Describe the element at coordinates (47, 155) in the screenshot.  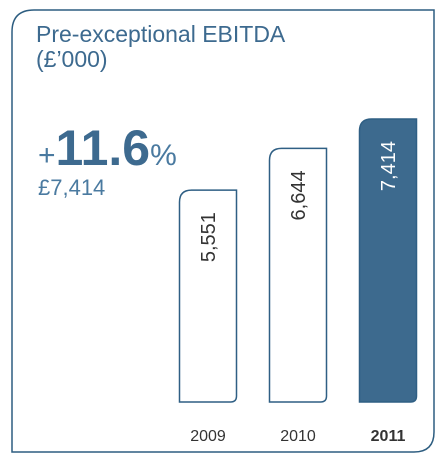
I see `highlight-prefix: +` at that location.